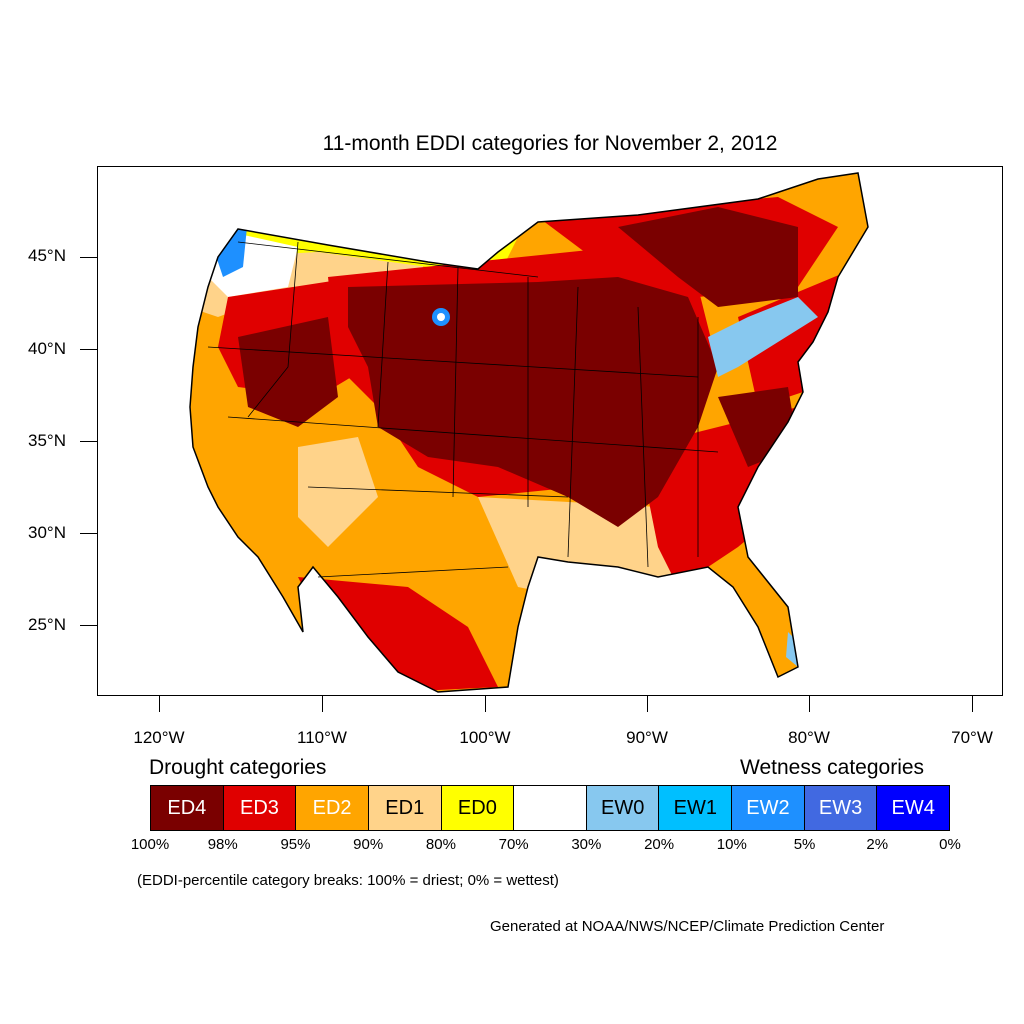 The image size is (1024, 1024). Describe the element at coordinates (159, 737) in the screenshot. I see `lon-label-120: 120°W` at that location.